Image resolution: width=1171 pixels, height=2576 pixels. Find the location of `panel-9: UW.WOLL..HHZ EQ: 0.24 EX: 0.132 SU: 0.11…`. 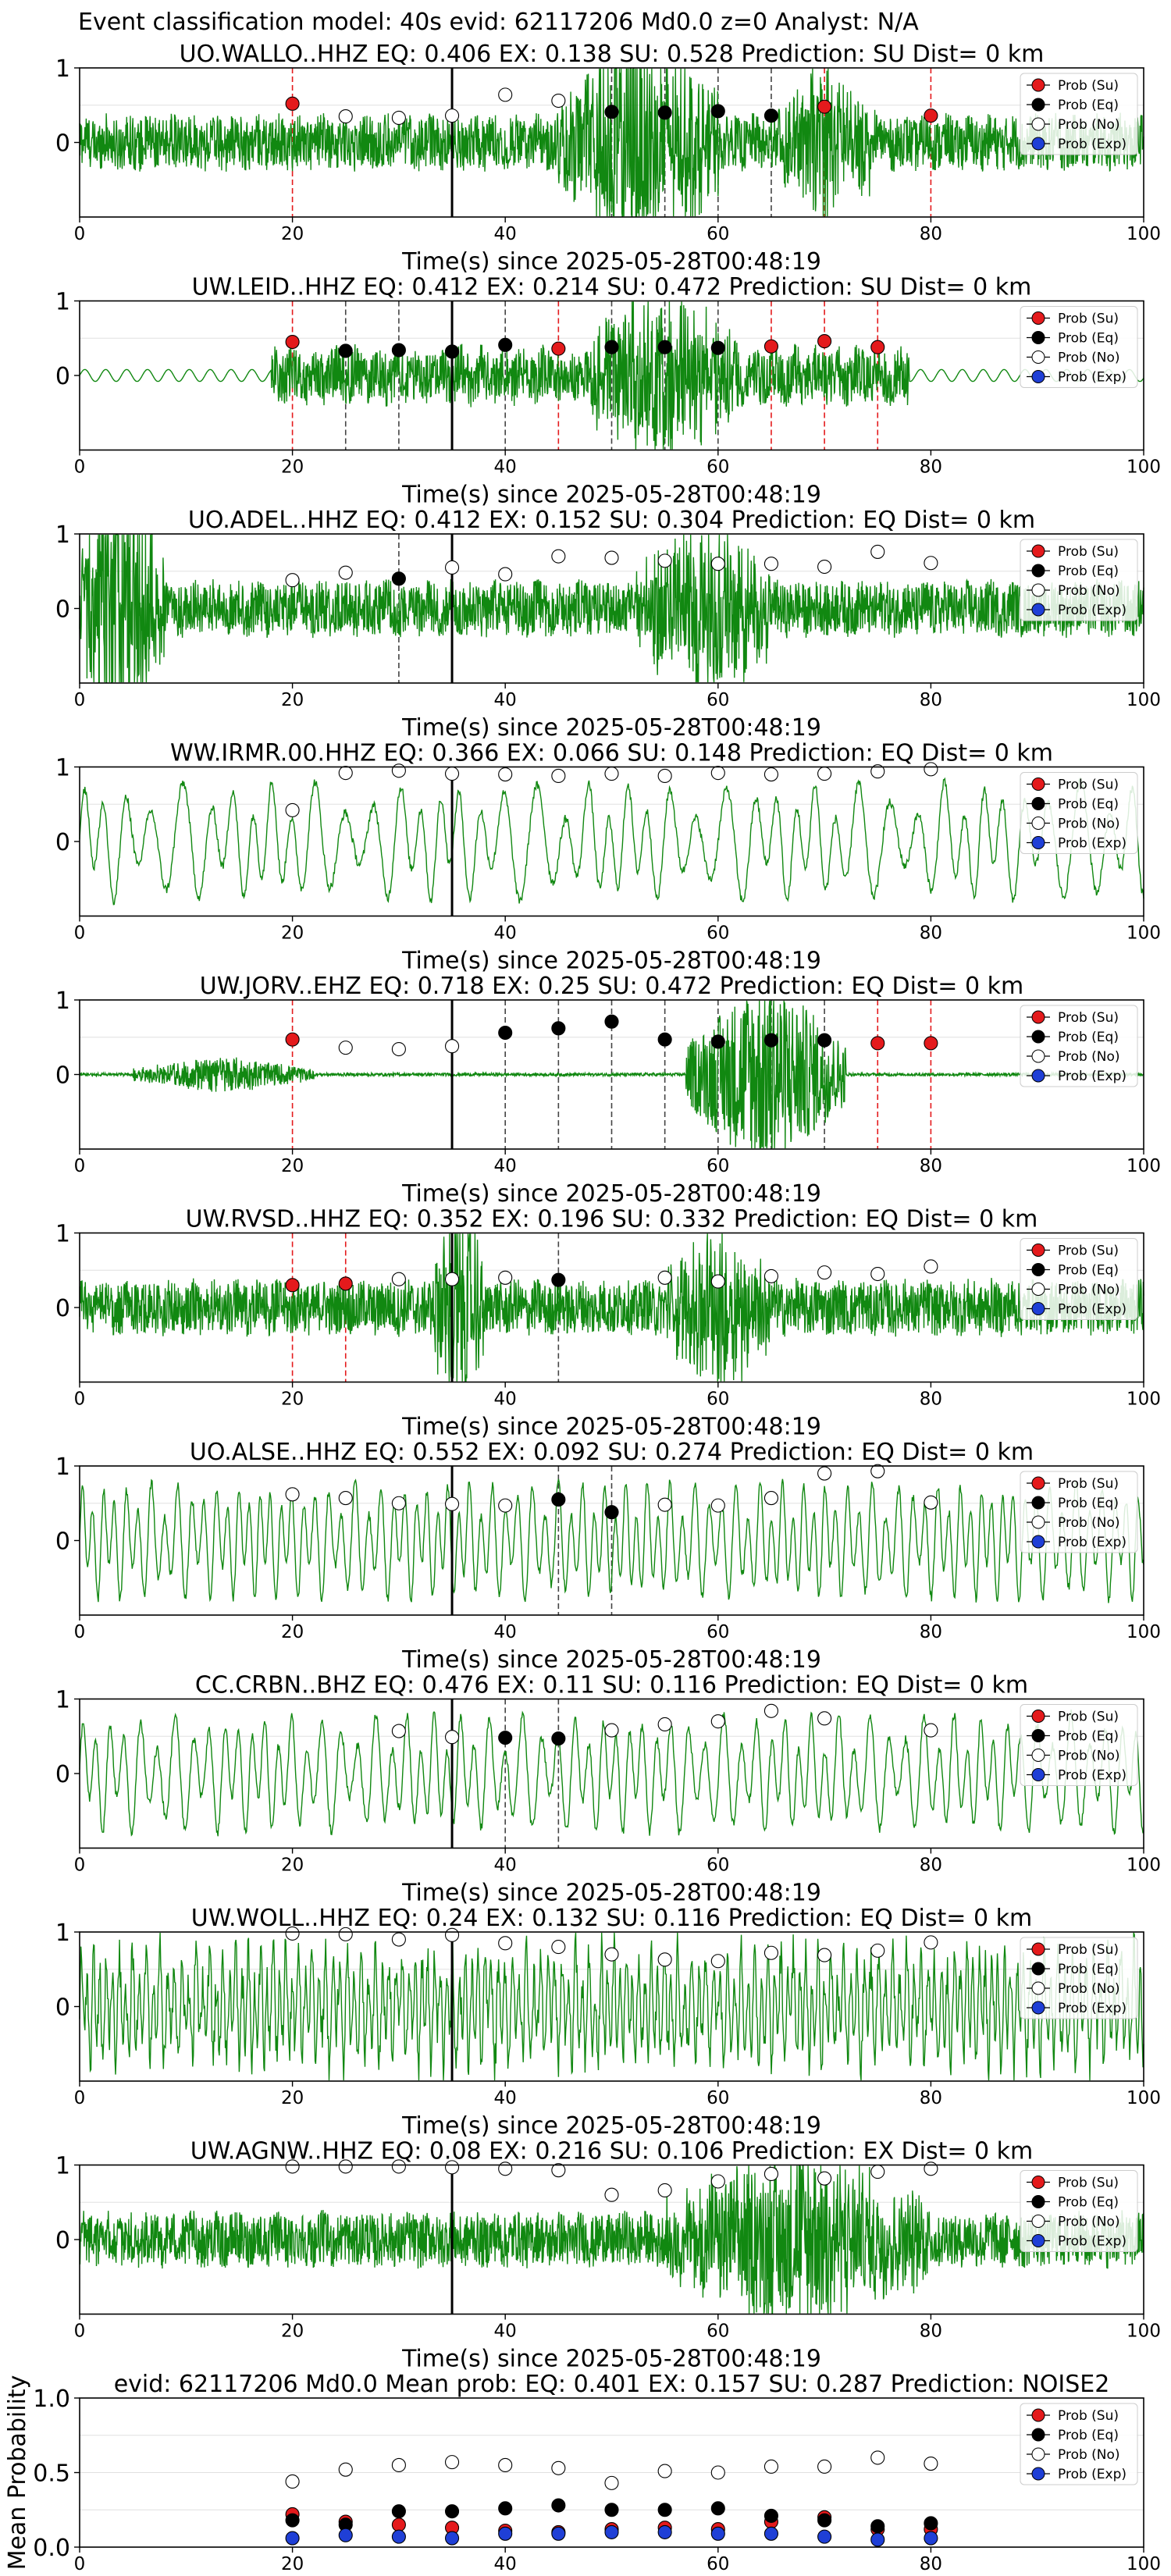

panel-9: UW.WOLL..HHZ EQ: 0.24 EX: 0.132 SU: 0.11… is located at coordinates (608, 2022).